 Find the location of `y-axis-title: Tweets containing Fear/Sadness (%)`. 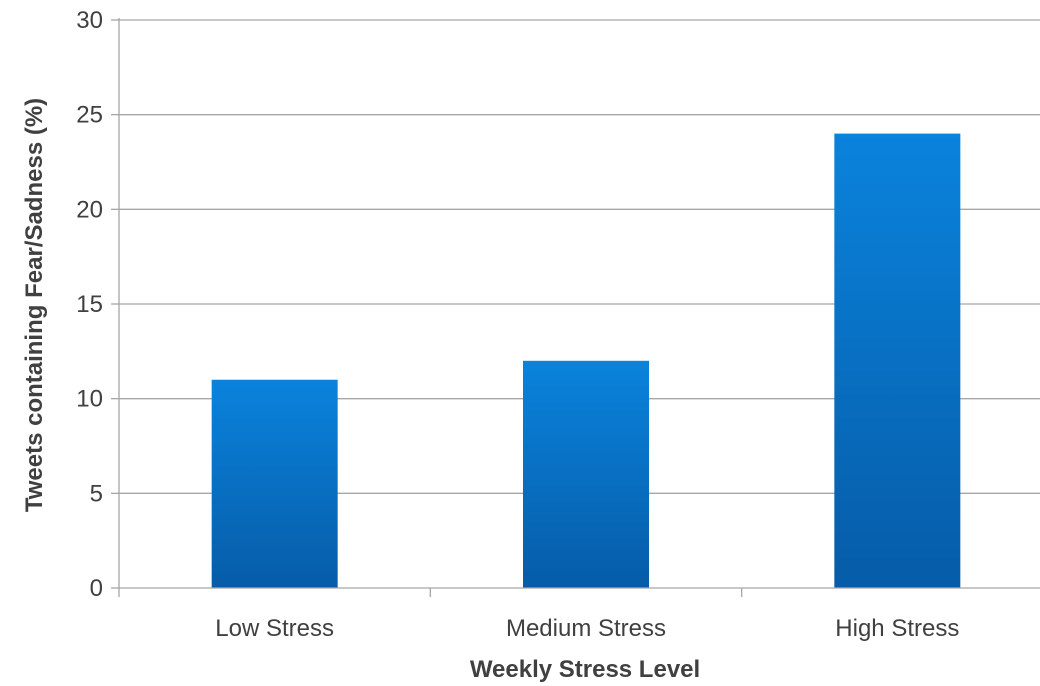

y-axis-title: Tweets containing Fear/Sadness (%) is located at coordinates (34, 305).